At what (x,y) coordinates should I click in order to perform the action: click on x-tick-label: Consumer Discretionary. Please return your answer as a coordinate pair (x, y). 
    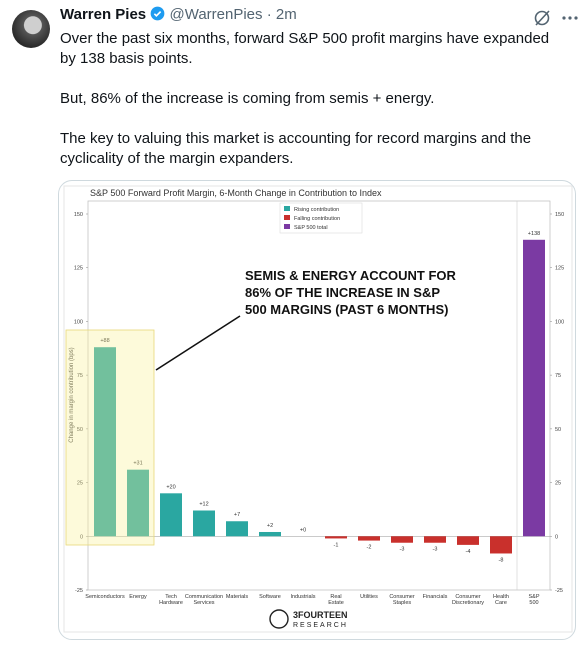
    Looking at the image, I should click on (468, 600).